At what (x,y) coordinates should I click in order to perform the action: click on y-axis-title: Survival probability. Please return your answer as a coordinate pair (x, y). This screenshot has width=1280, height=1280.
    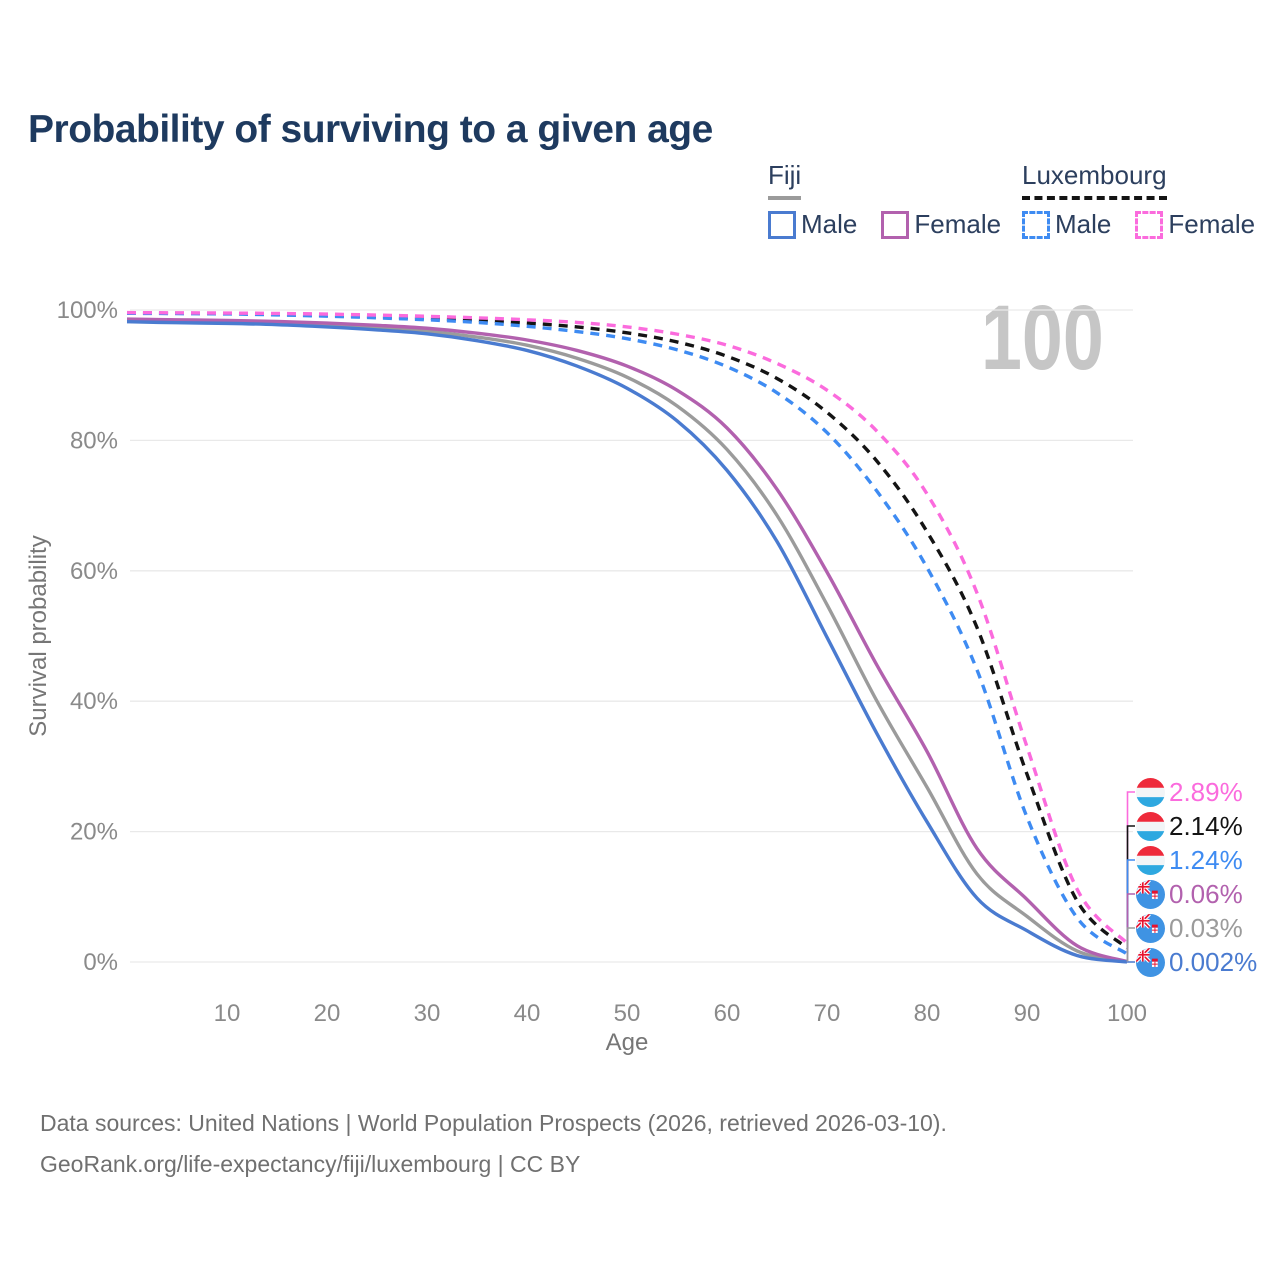
    Looking at the image, I should click on (38, 635).